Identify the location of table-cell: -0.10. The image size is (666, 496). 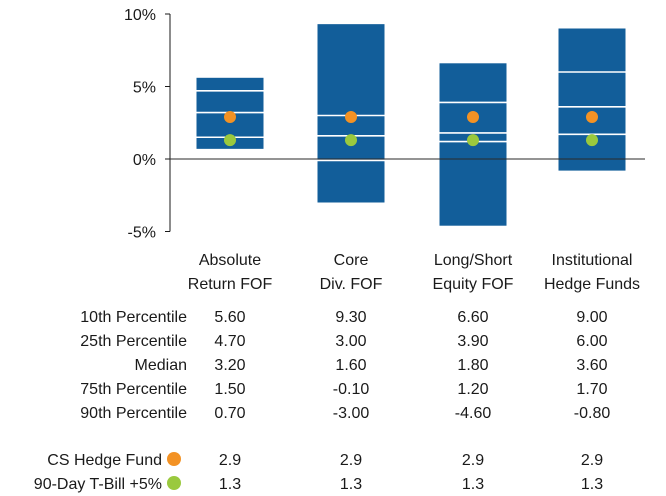
(351, 389).